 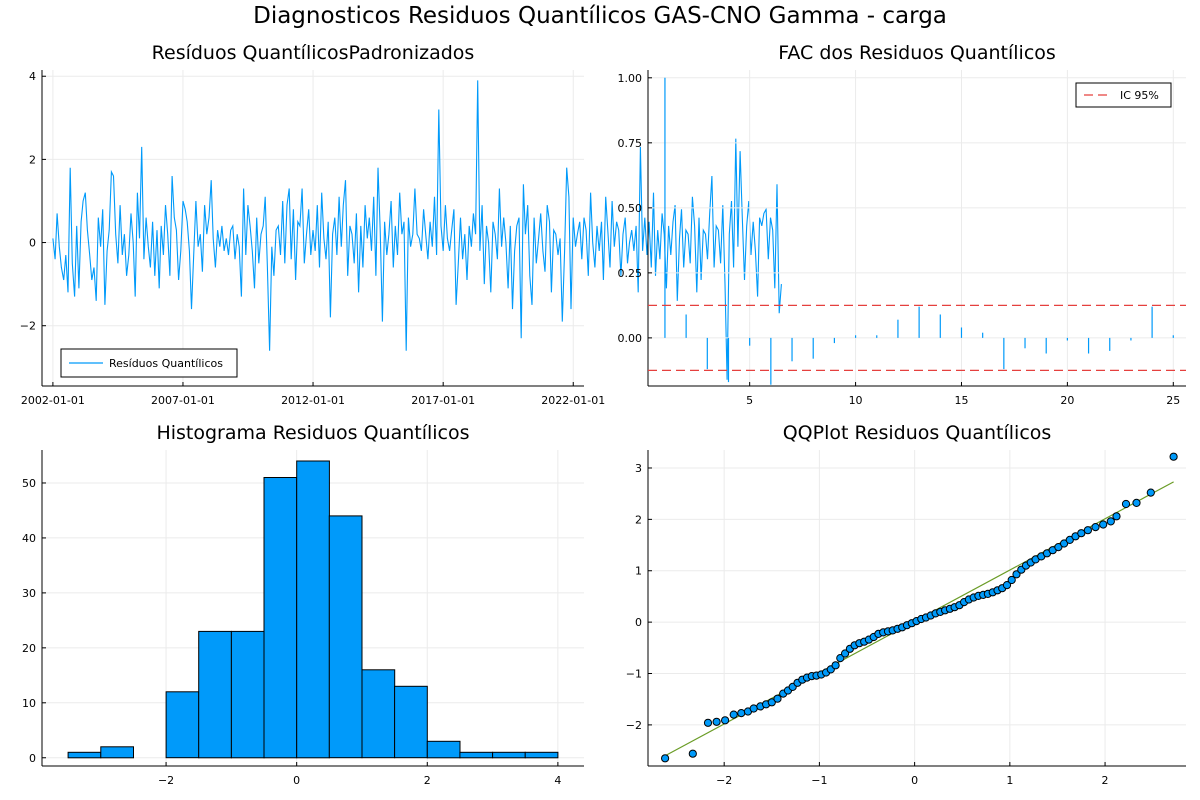 I want to click on acf-y-tick-label: 1.00, so click(x=630, y=78).